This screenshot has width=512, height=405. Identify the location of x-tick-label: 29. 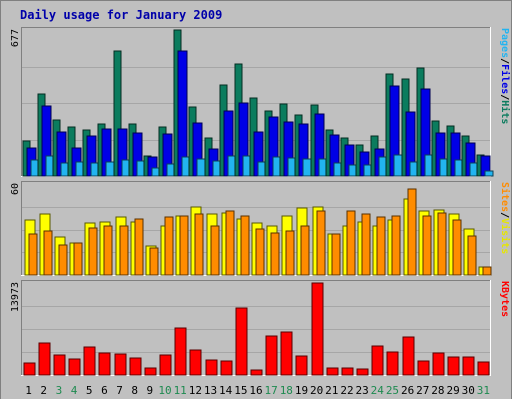
(452, 390).